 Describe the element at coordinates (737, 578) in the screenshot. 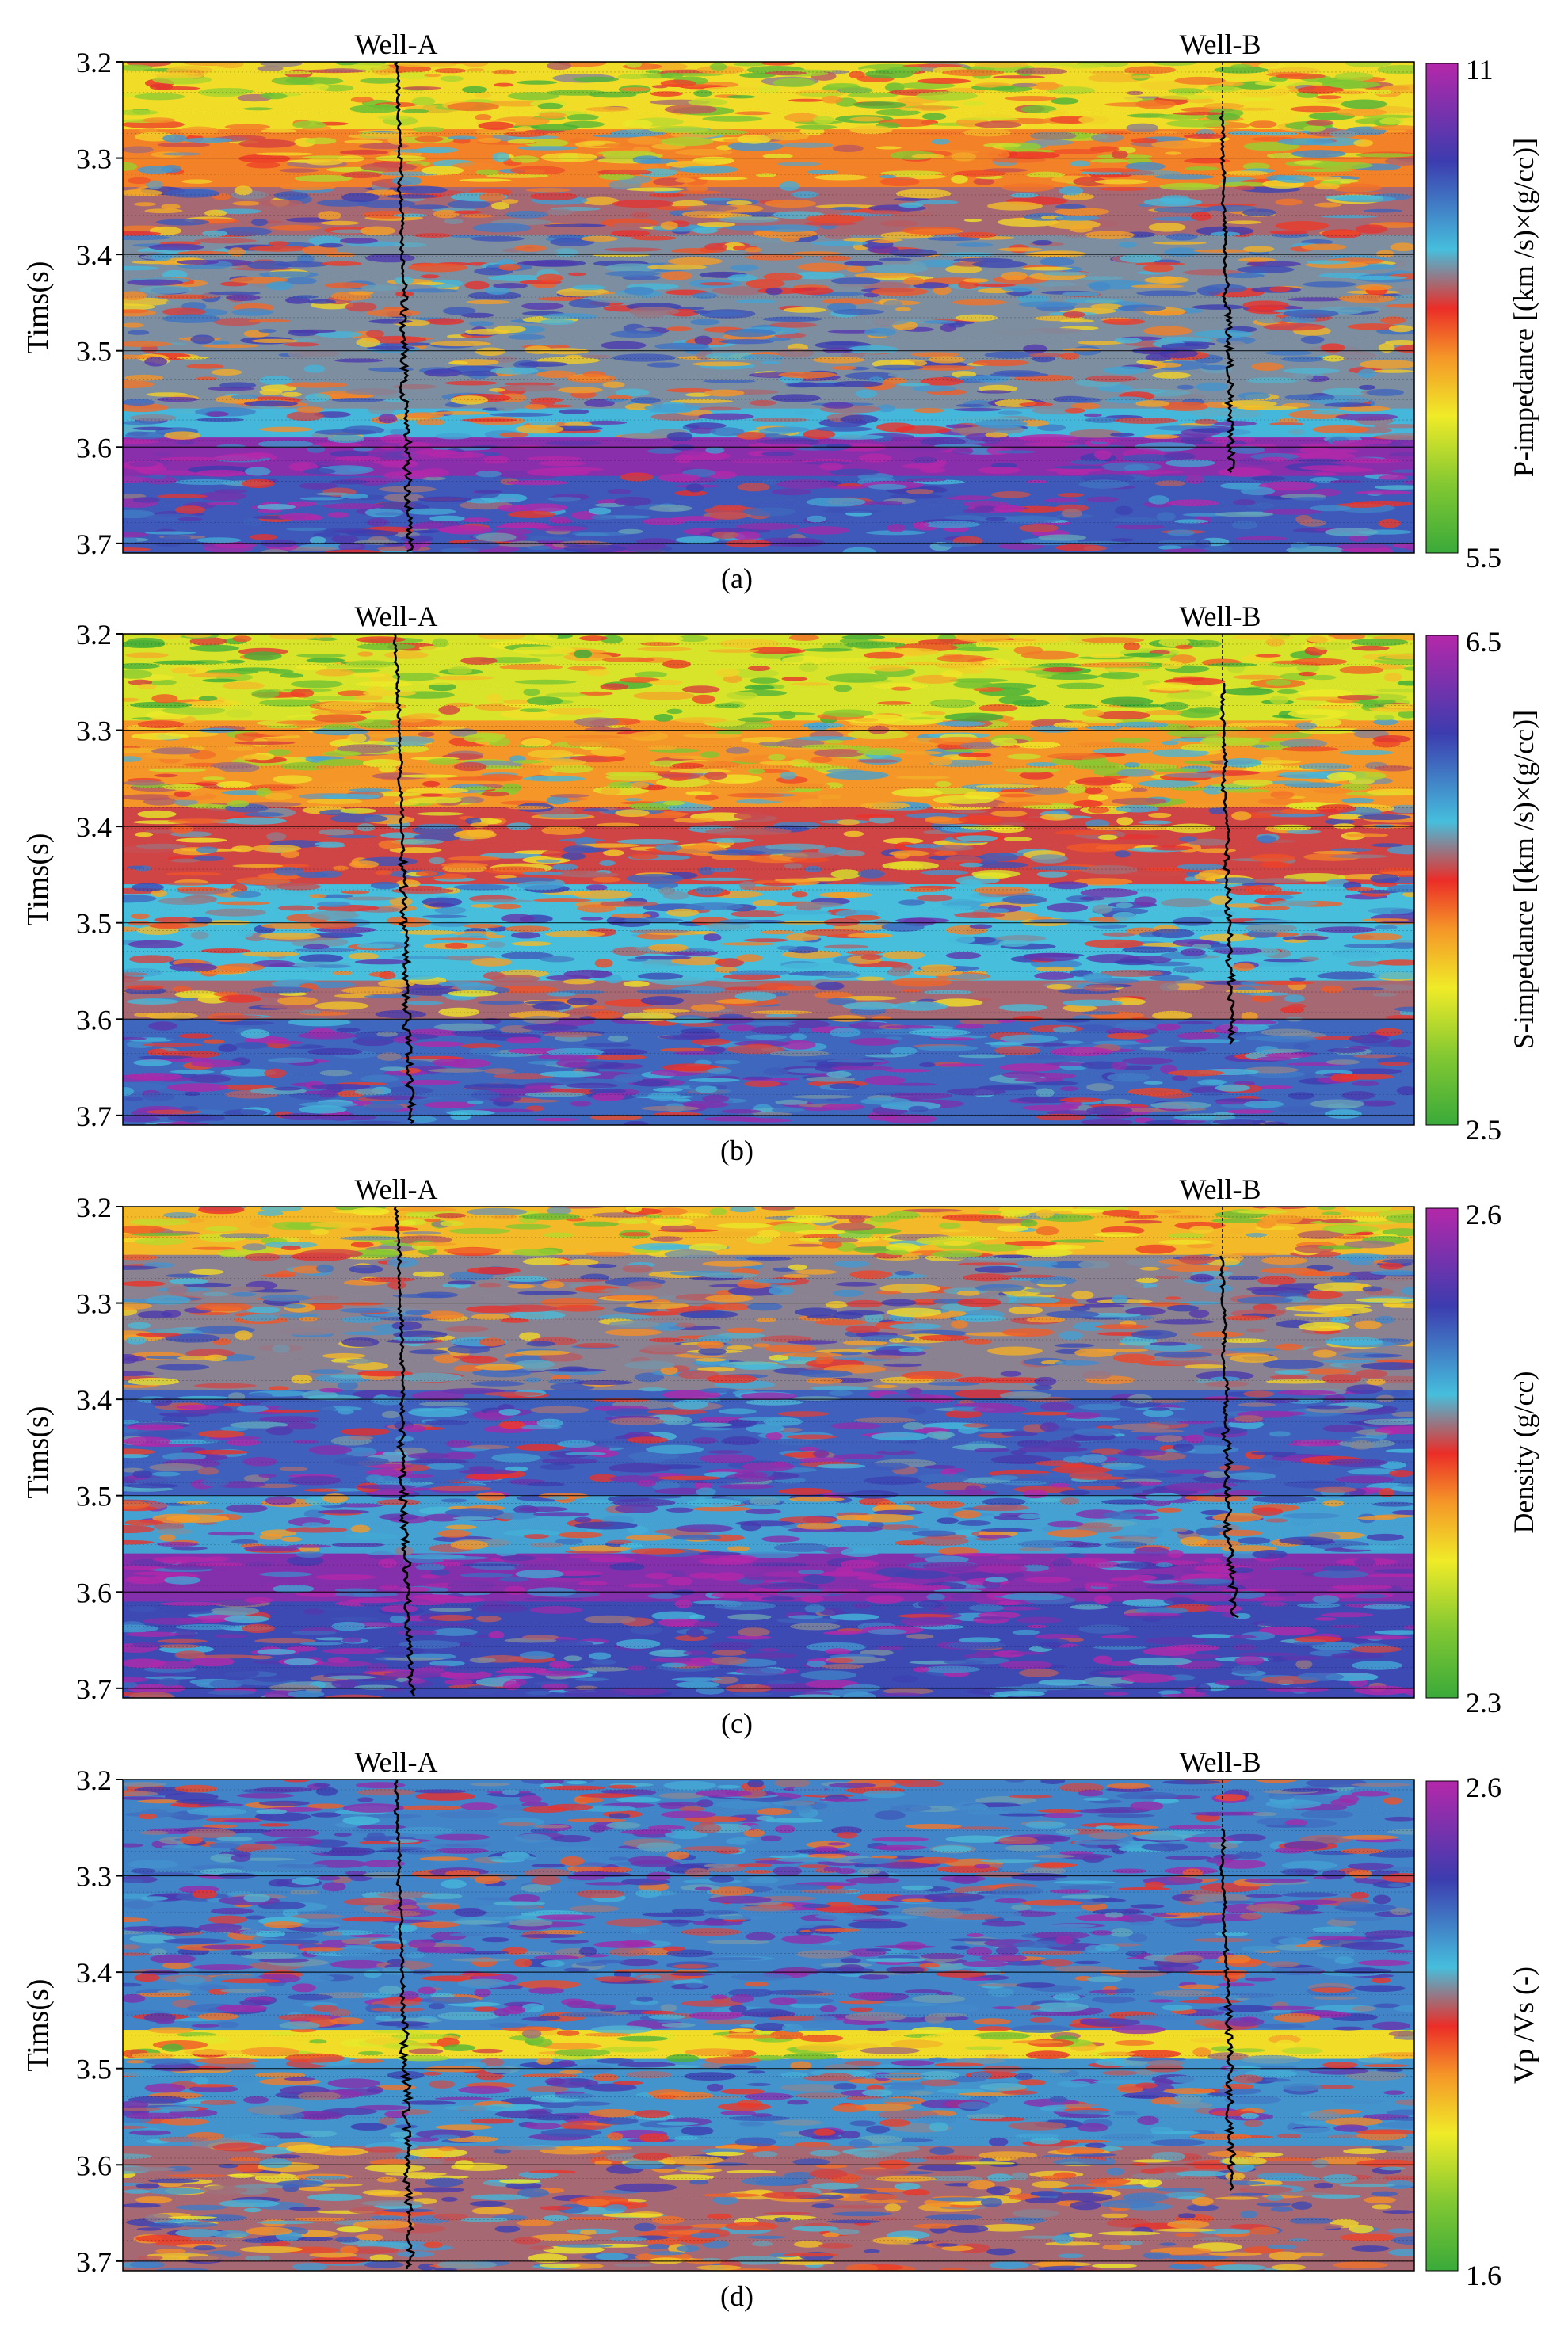

I see `panel-label: (a)` at that location.